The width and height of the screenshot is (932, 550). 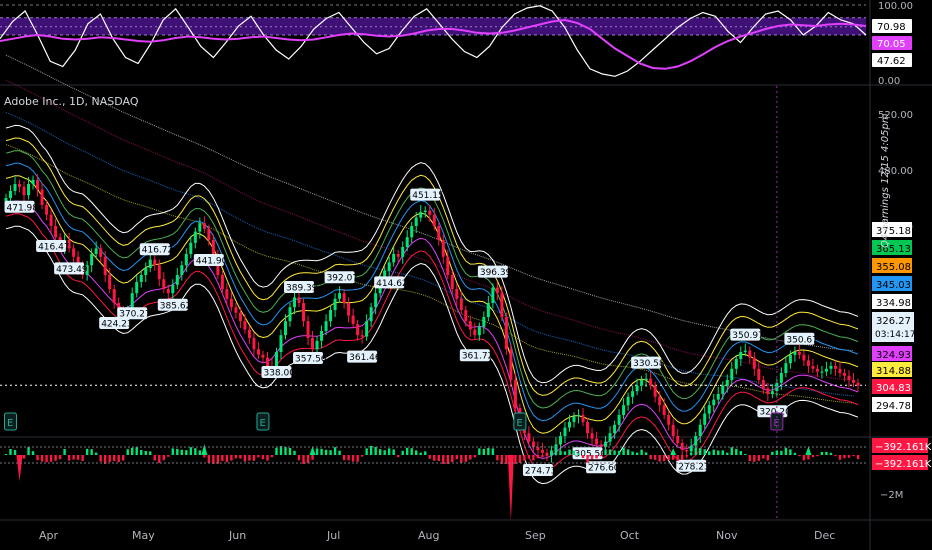 What do you see at coordinates (895, 171) in the screenshot?
I see `price-tick-label: 480.00` at bounding box center [895, 171].